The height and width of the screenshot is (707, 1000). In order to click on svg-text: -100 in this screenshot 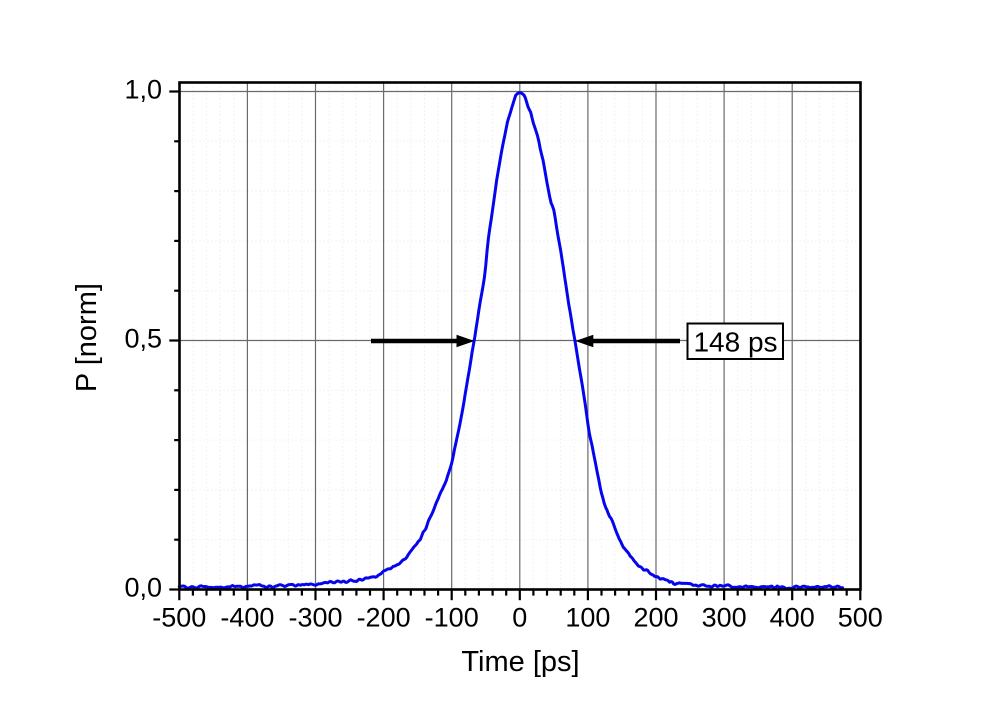, I will do `click(452, 618)`.